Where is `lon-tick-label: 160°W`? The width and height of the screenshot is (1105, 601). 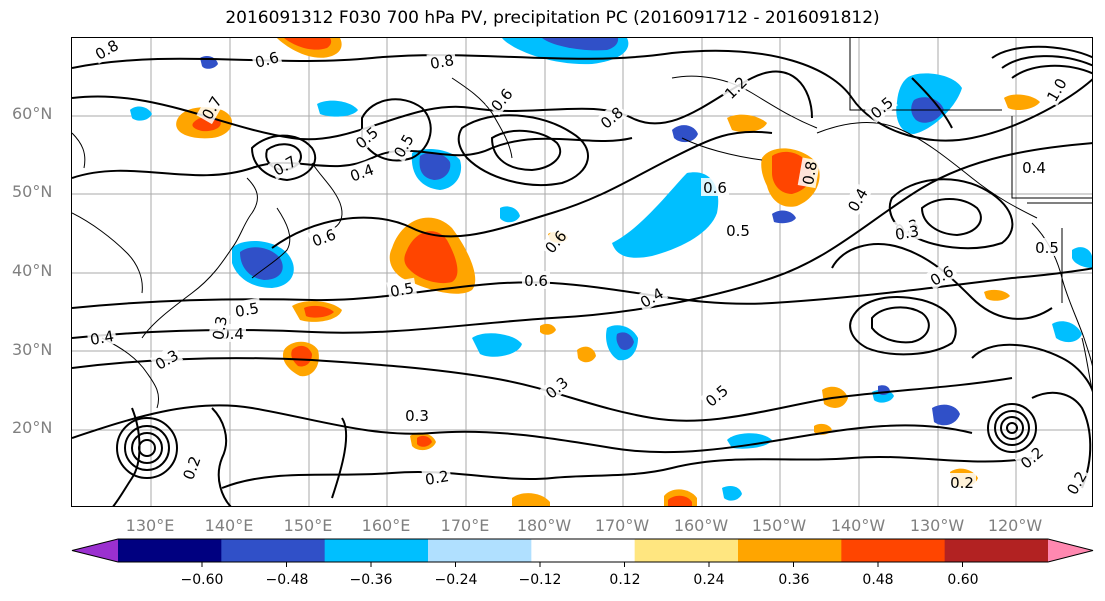 lon-tick-label: 160°W is located at coordinates (701, 525).